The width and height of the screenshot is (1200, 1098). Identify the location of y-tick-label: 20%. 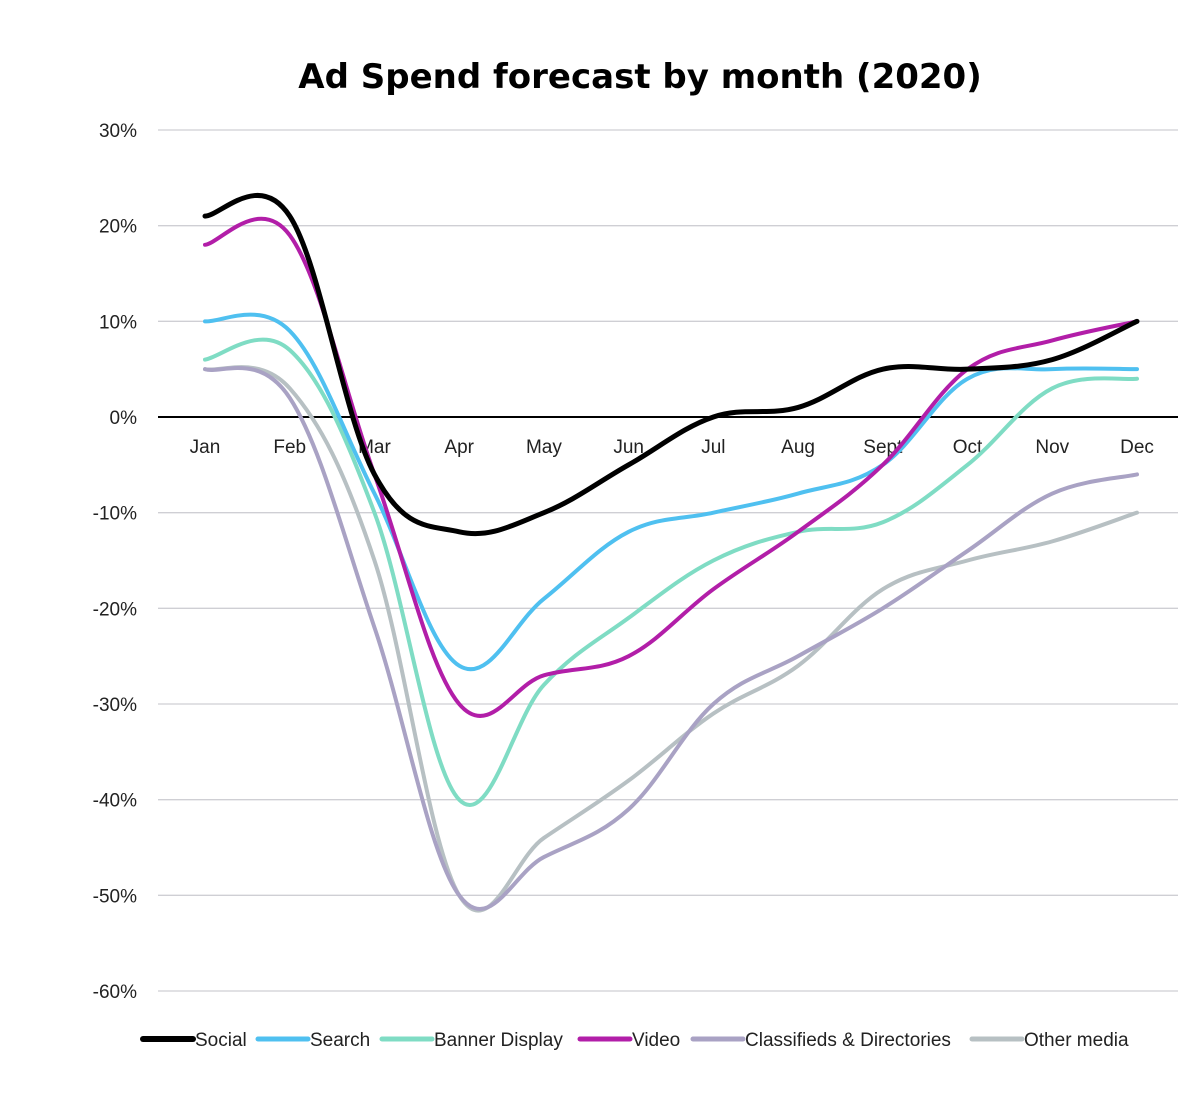
(118, 227).